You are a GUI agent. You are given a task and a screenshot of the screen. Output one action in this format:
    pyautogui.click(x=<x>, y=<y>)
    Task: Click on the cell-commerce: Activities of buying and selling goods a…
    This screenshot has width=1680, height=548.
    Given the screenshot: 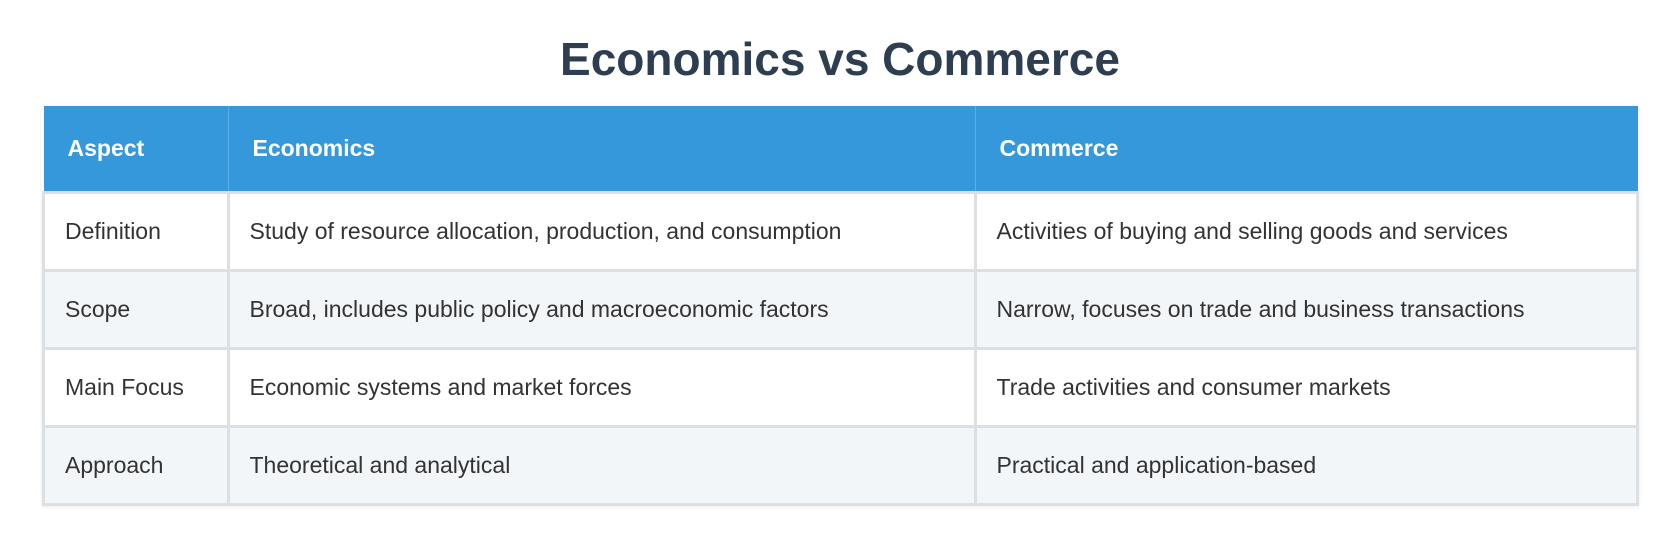 What is the action you would take?
    pyautogui.click(x=1306, y=231)
    